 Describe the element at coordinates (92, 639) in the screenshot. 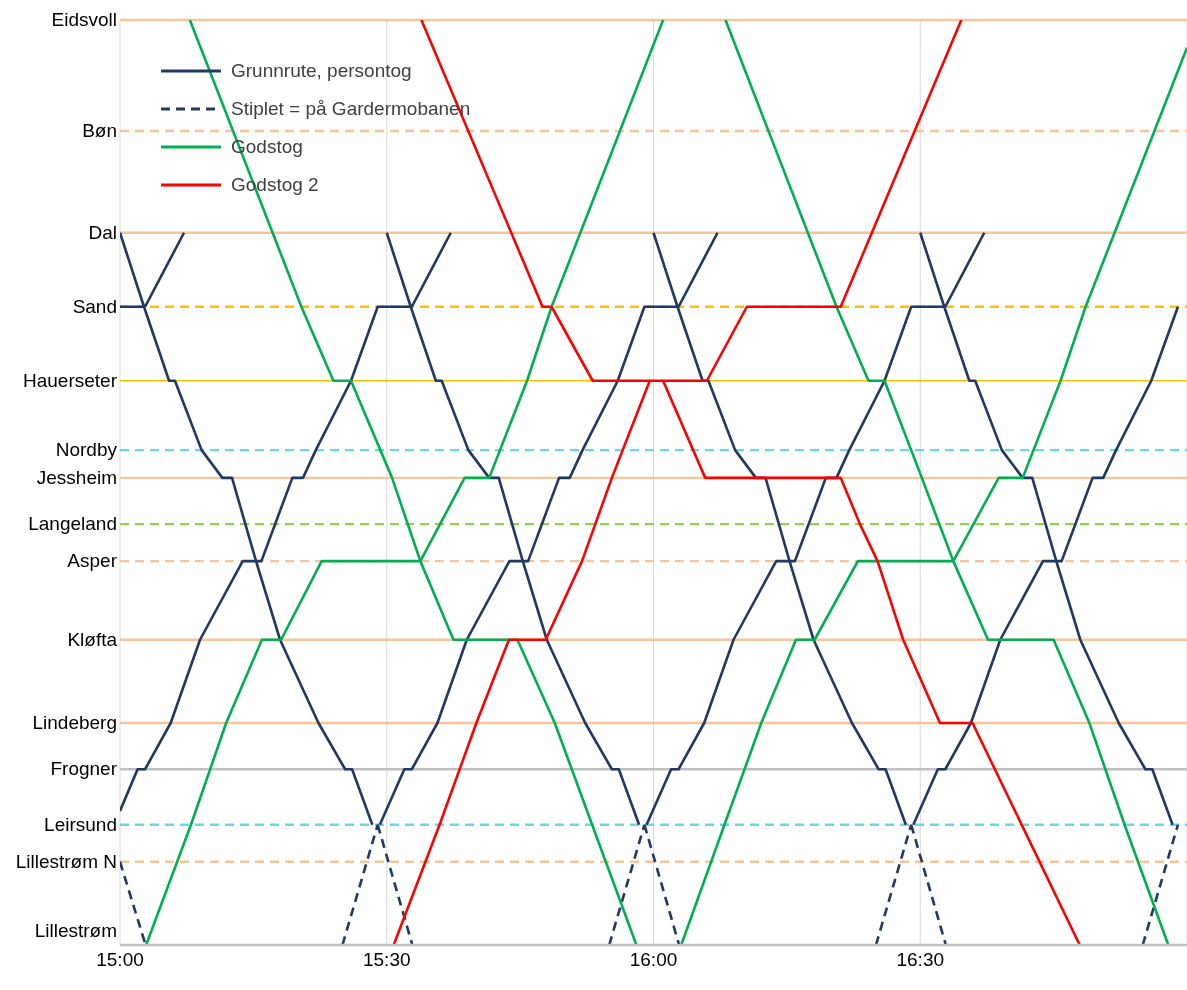

I see `ref-line-label: Kløfta` at that location.